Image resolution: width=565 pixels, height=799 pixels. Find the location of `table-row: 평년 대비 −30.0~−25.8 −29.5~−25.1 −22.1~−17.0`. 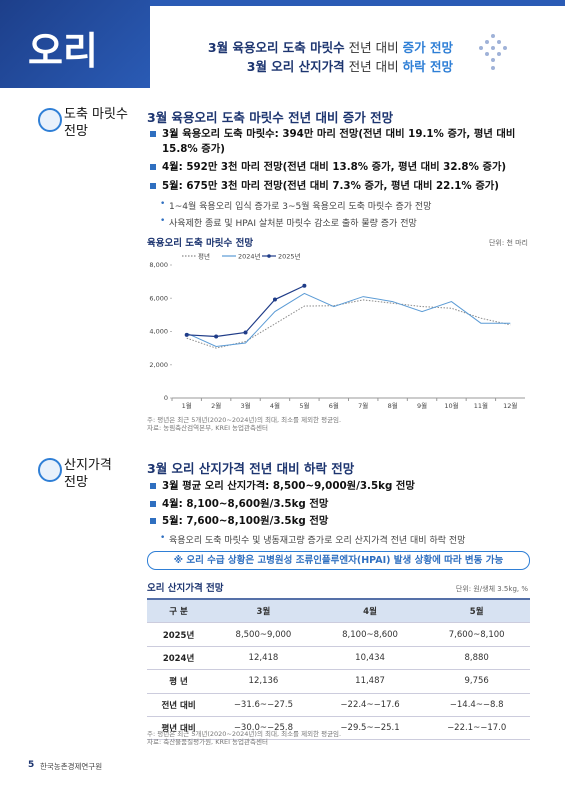

table-row: 평년 대비 −30.0~−25.8 −29.5~−25.1 −22.1~−17.0 is located at coordinates (338, 728).